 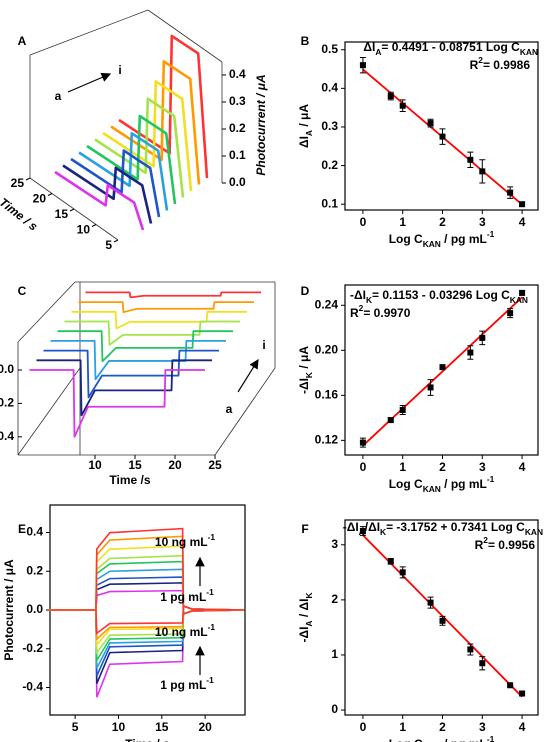 I want to click on text-part: = -3.1752 + 0.7341 Log C, so click(x=455, y=527).